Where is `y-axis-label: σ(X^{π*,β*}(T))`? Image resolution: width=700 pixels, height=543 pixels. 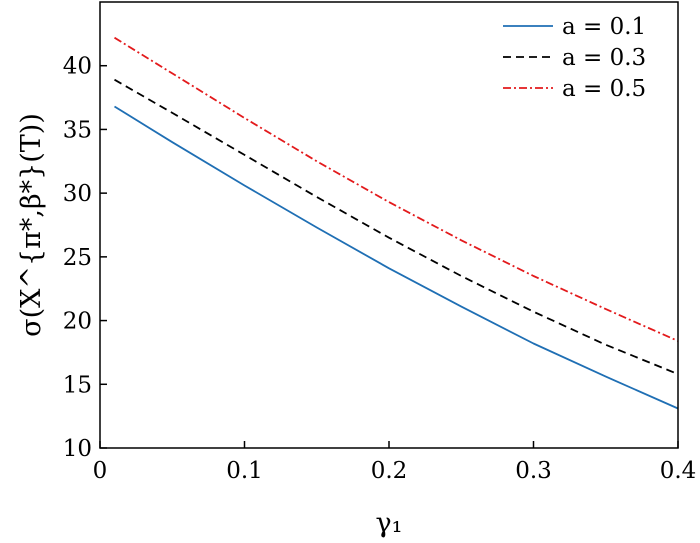
y-axis-label: σ(X^{π*,β*}(T)) is located at coordinates (31, 225).